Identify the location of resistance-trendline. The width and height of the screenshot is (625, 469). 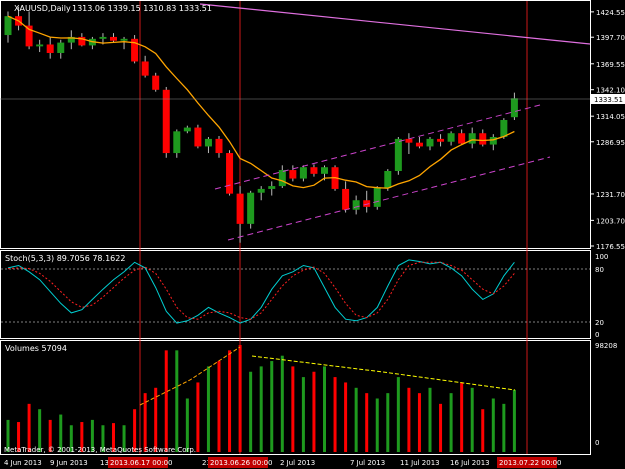
(395, 24).